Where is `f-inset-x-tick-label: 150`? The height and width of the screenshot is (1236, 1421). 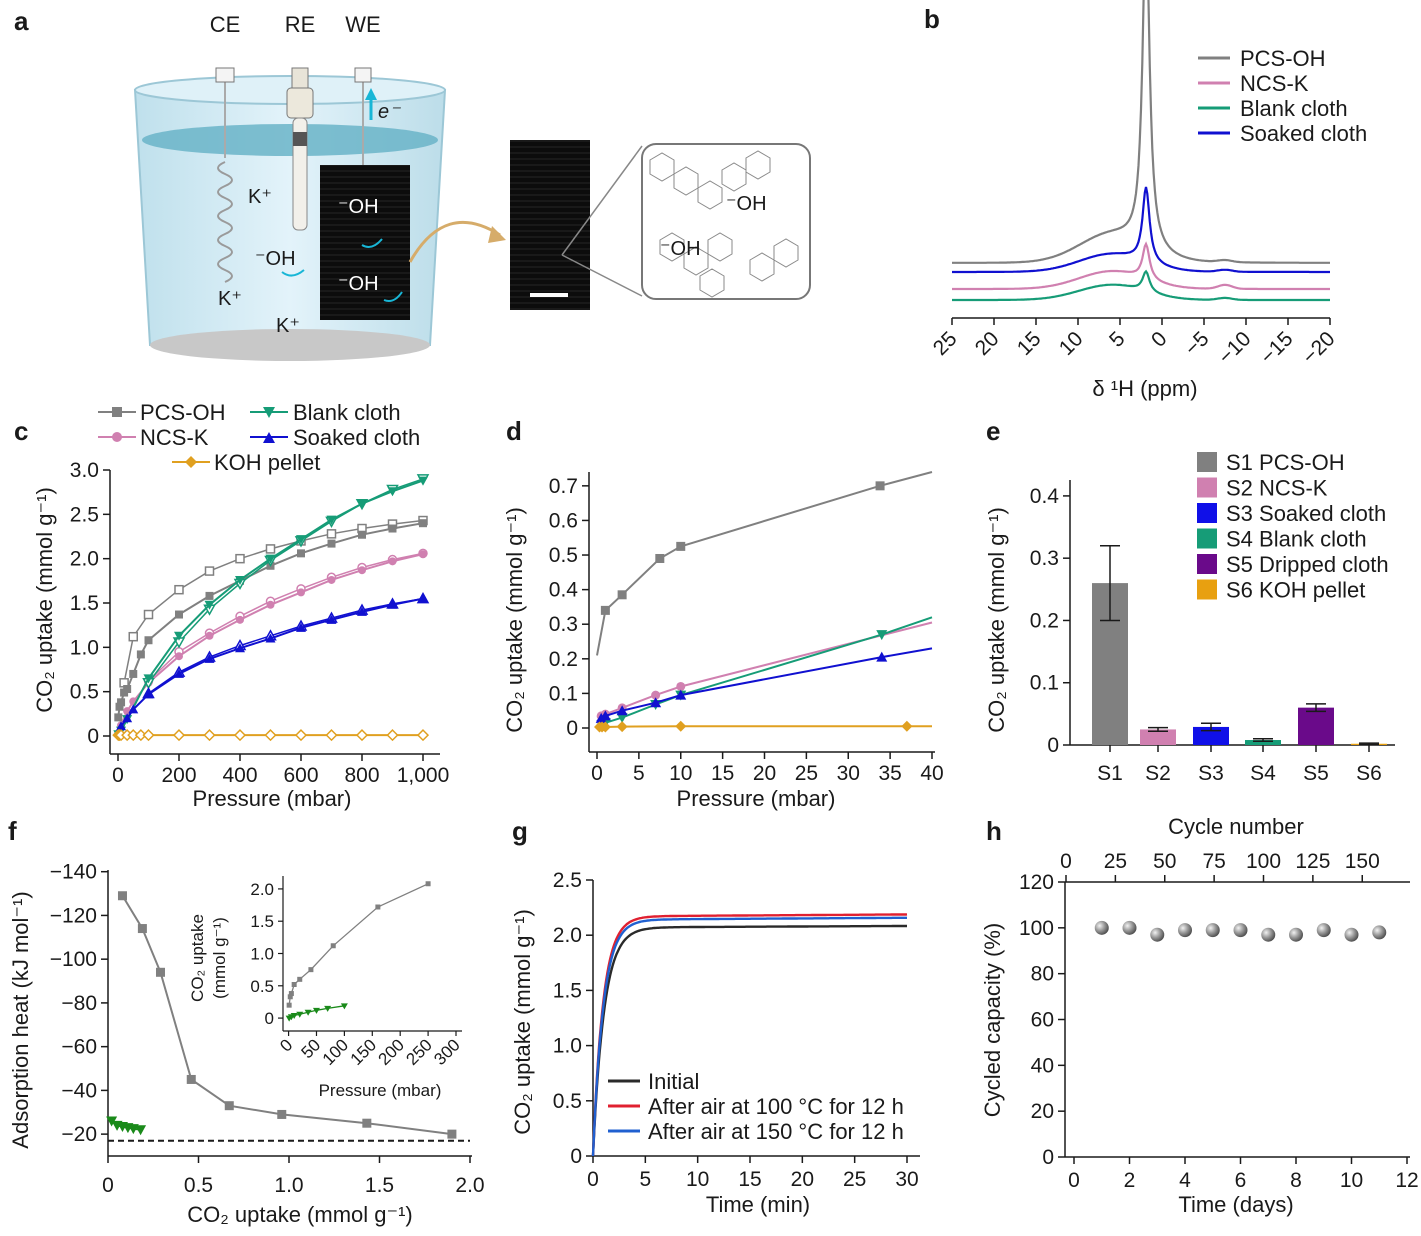 f-inset-x-tick-label: 150 is located at coordinates (363, 1051).